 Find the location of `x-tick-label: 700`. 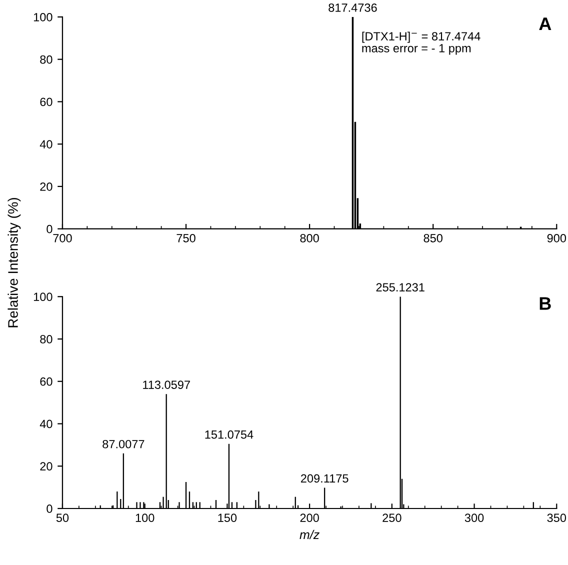

x-tick-label: 700 is located at coordinates (62, 238).